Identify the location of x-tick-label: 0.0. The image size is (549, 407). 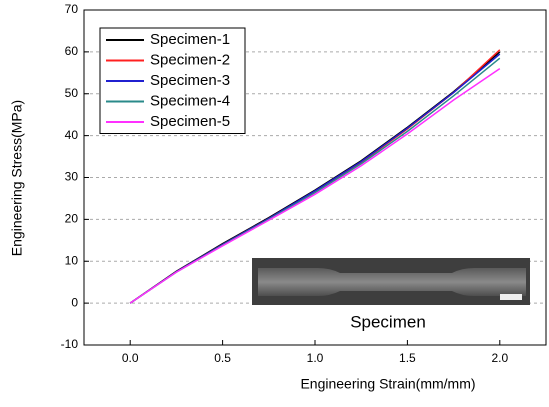
(130, 358).